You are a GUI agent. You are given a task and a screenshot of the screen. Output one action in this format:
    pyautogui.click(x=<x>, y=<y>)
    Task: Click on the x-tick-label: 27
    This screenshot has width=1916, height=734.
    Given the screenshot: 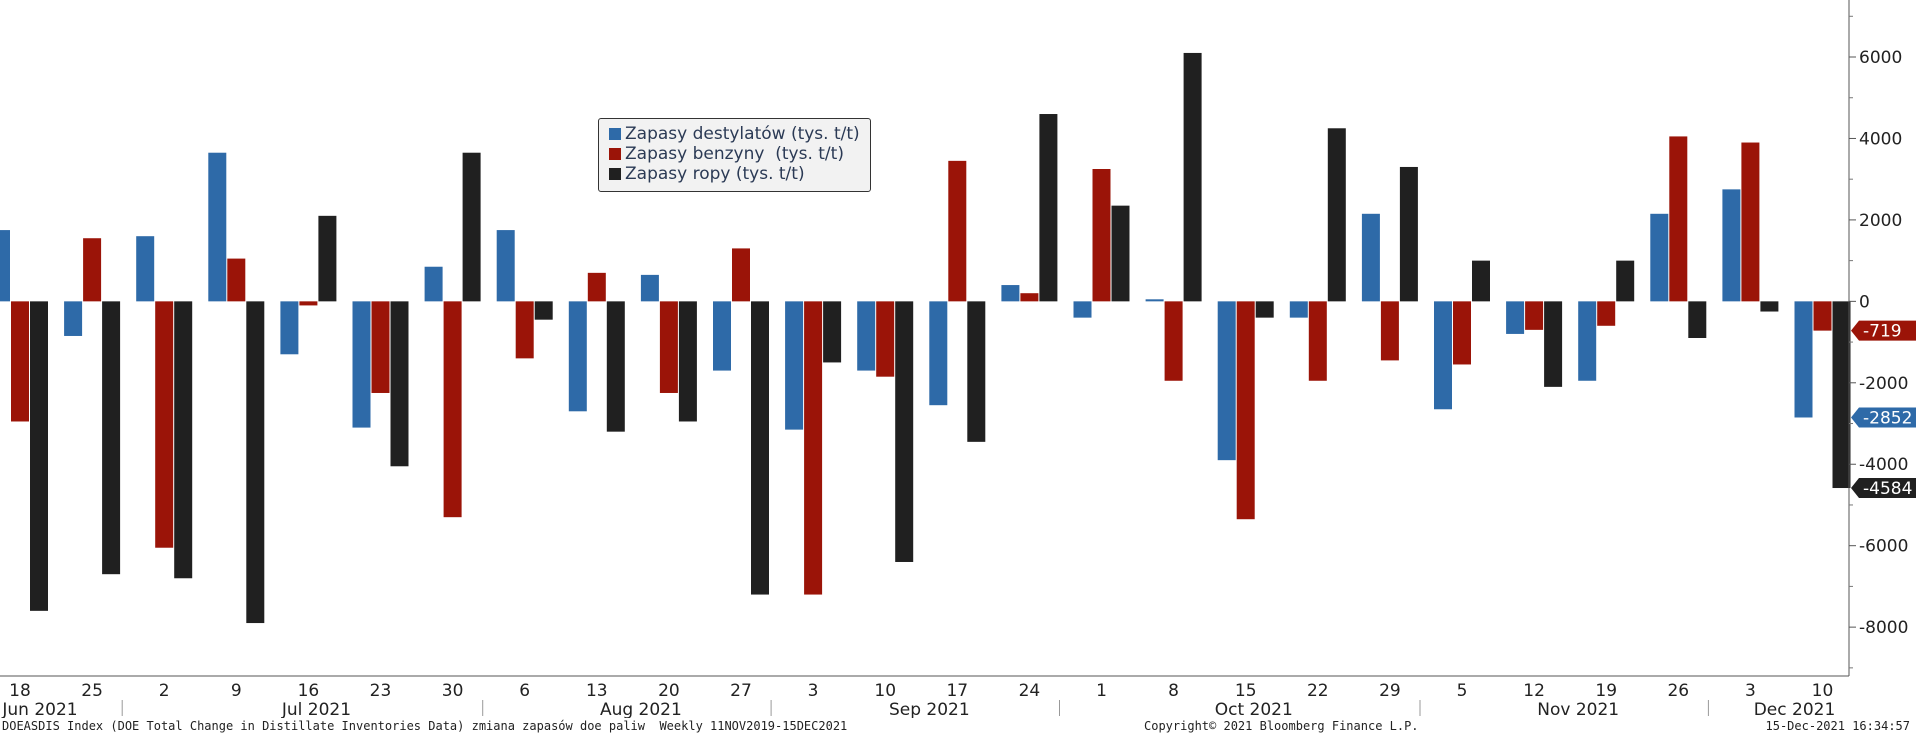 What is the action you would take?
    pyautogui.click(x=741, y=691)
    